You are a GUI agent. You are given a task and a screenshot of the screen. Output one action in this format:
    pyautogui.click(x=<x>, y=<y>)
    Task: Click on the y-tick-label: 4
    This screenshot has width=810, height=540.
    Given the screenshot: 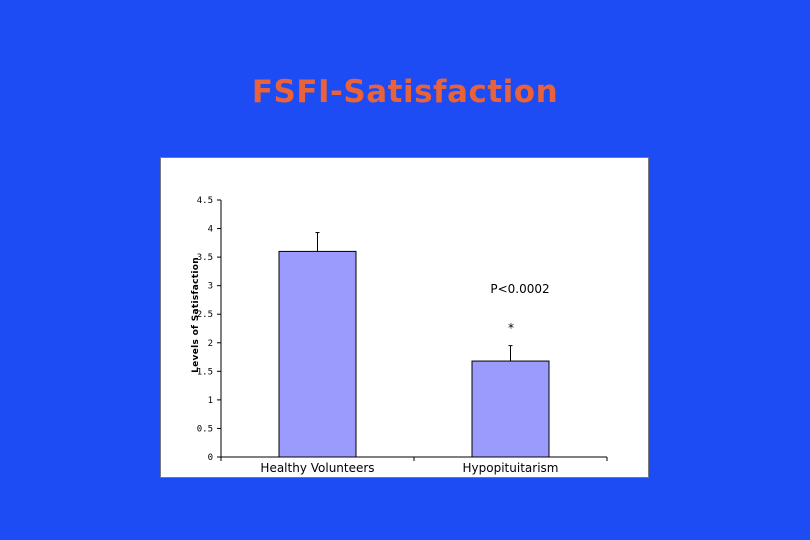 What is the action you would take?
    pyautogui.click(x=210, y=230)
    